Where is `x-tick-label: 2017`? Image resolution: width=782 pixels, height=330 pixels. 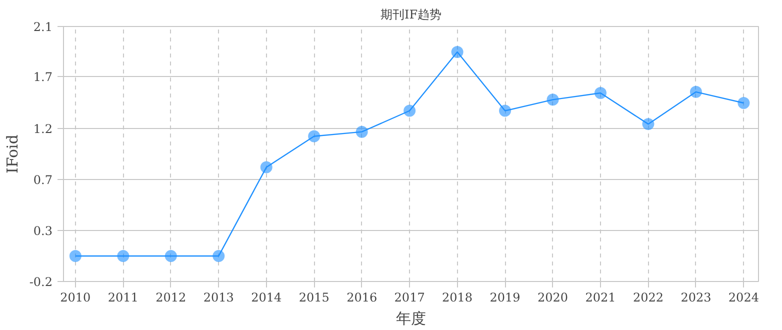
x-tick-label: 2017 is located at coordinates (409, 297).